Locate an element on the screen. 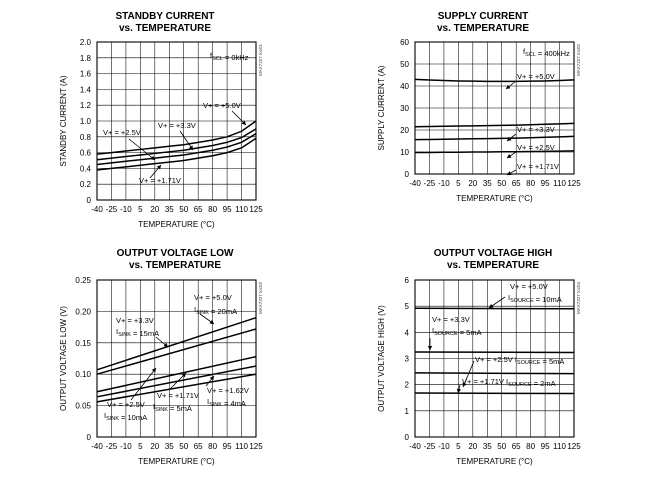 This screenshot has height=479, width=665. y-tick-label: 0.25 is located at coordinates (83, 280).